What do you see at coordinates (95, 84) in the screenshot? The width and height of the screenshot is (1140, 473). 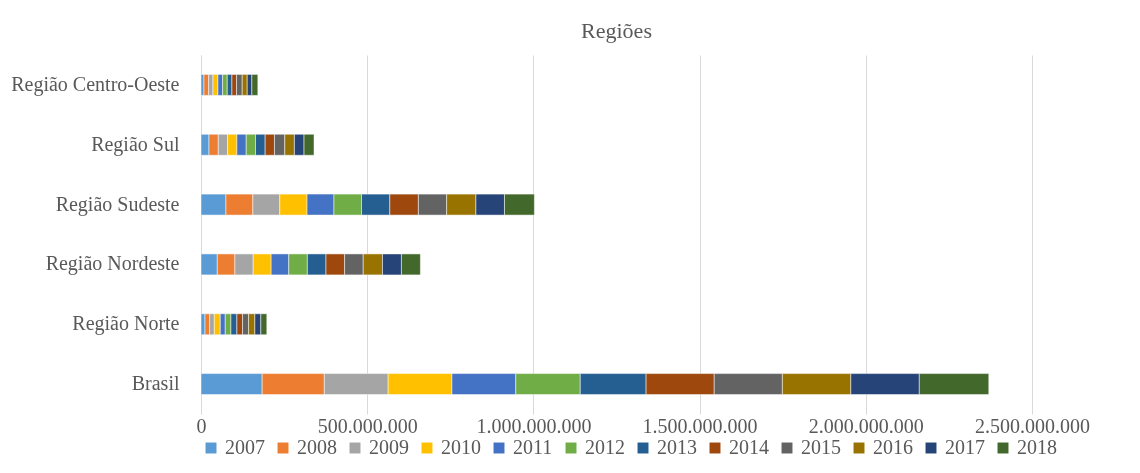 I see `y-tick-label: Região Centro-Oeste` at bounding box center [95, 84].